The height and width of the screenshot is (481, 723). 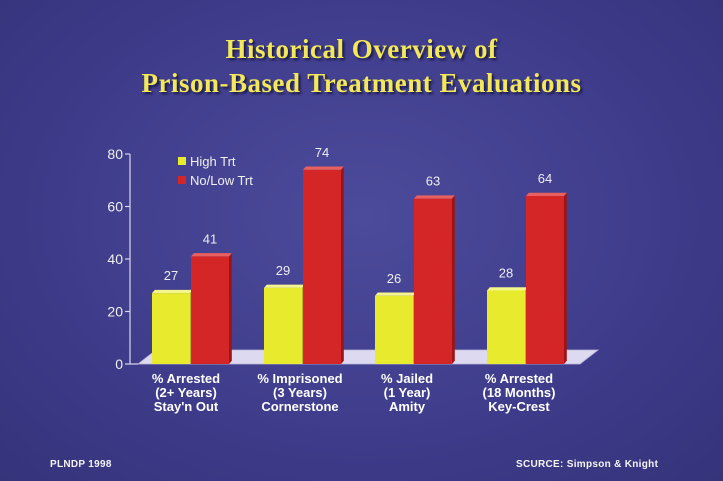 What do you see at coordinates (361, 83) in the screenshot?
I see `chart-title-line-2: Prison-Based Treatment Evaluations` at bounding box center [361, 83].